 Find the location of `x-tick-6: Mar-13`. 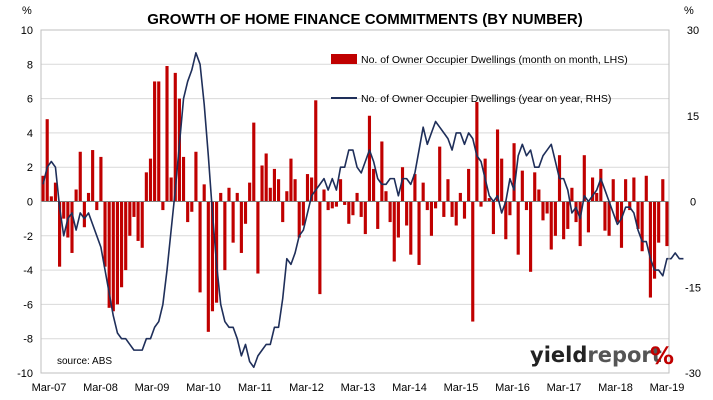

x-tick-6: Mar-13 is located at coordinates (358, 388).